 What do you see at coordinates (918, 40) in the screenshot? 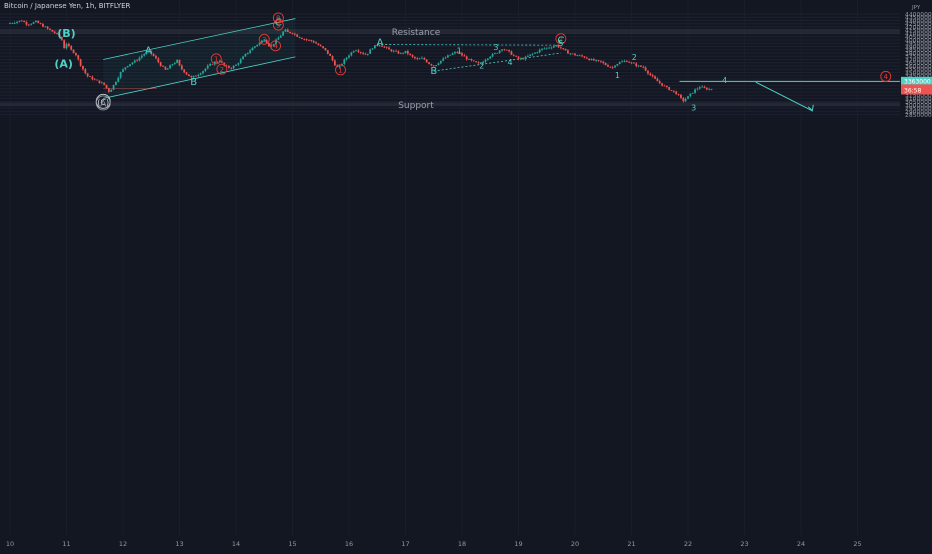
I see `price-tick-label: 4000000` at bounding box center [918, 40].